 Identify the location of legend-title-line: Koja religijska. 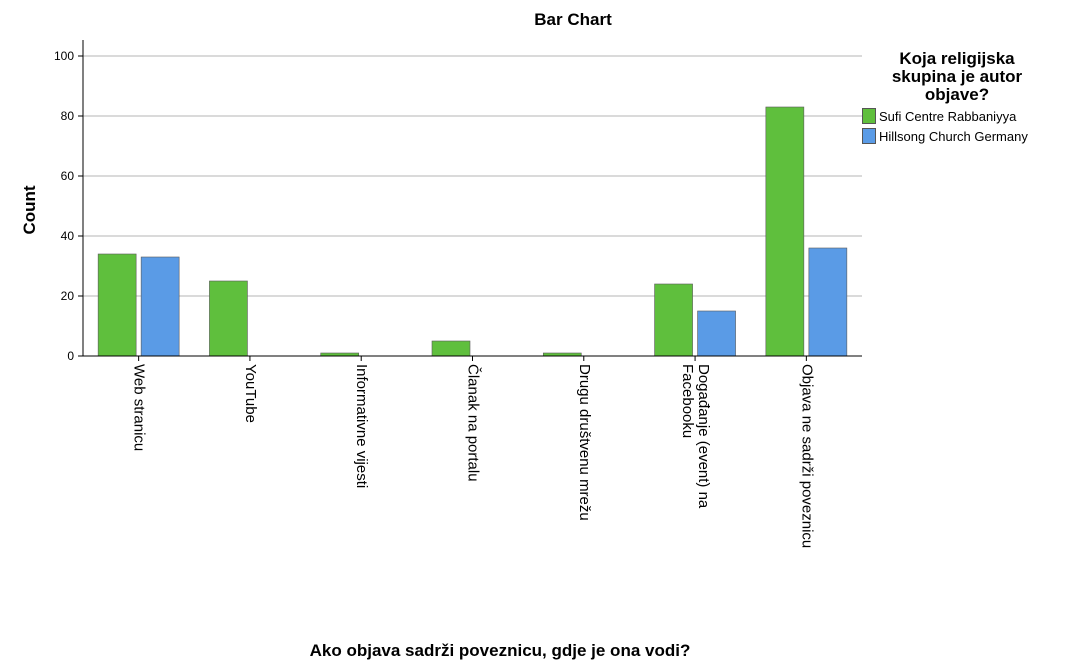
(957, 58).